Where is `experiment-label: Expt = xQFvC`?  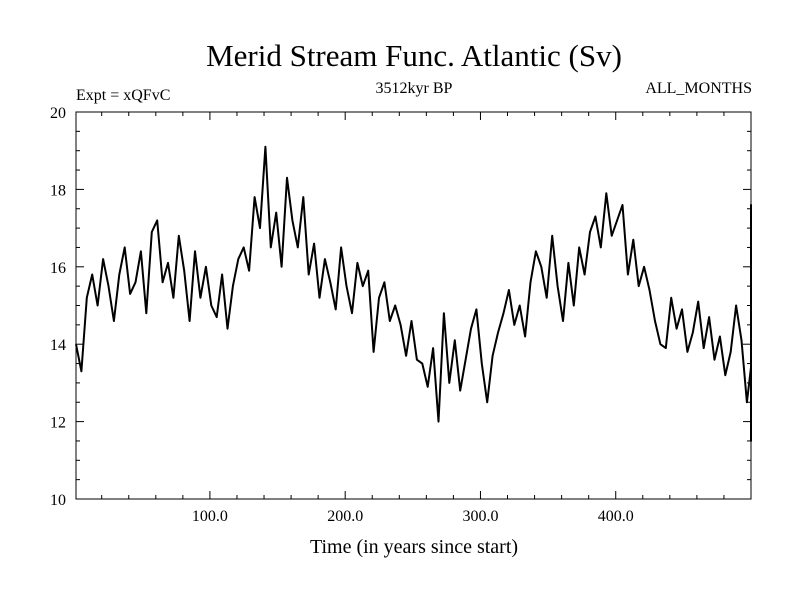 experiment-label: Expt = xQFvC is located at coordinates (123, 95).